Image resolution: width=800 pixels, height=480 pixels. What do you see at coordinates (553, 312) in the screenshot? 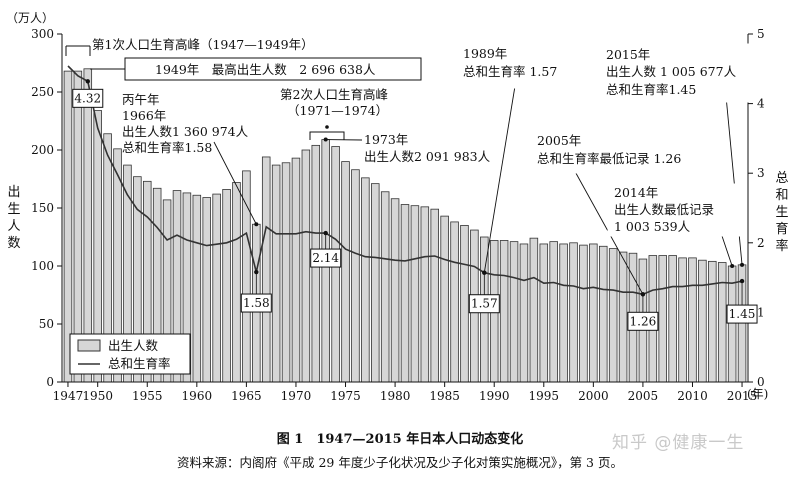
I see `bar-1996` at bounding box center [553, 312].